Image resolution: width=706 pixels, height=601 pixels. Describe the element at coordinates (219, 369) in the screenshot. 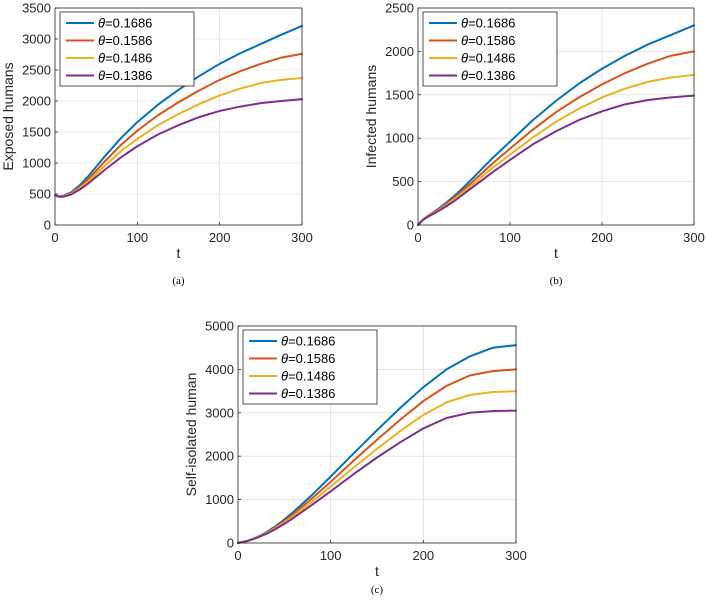

I see `y-tick-label: 4000` at that location.